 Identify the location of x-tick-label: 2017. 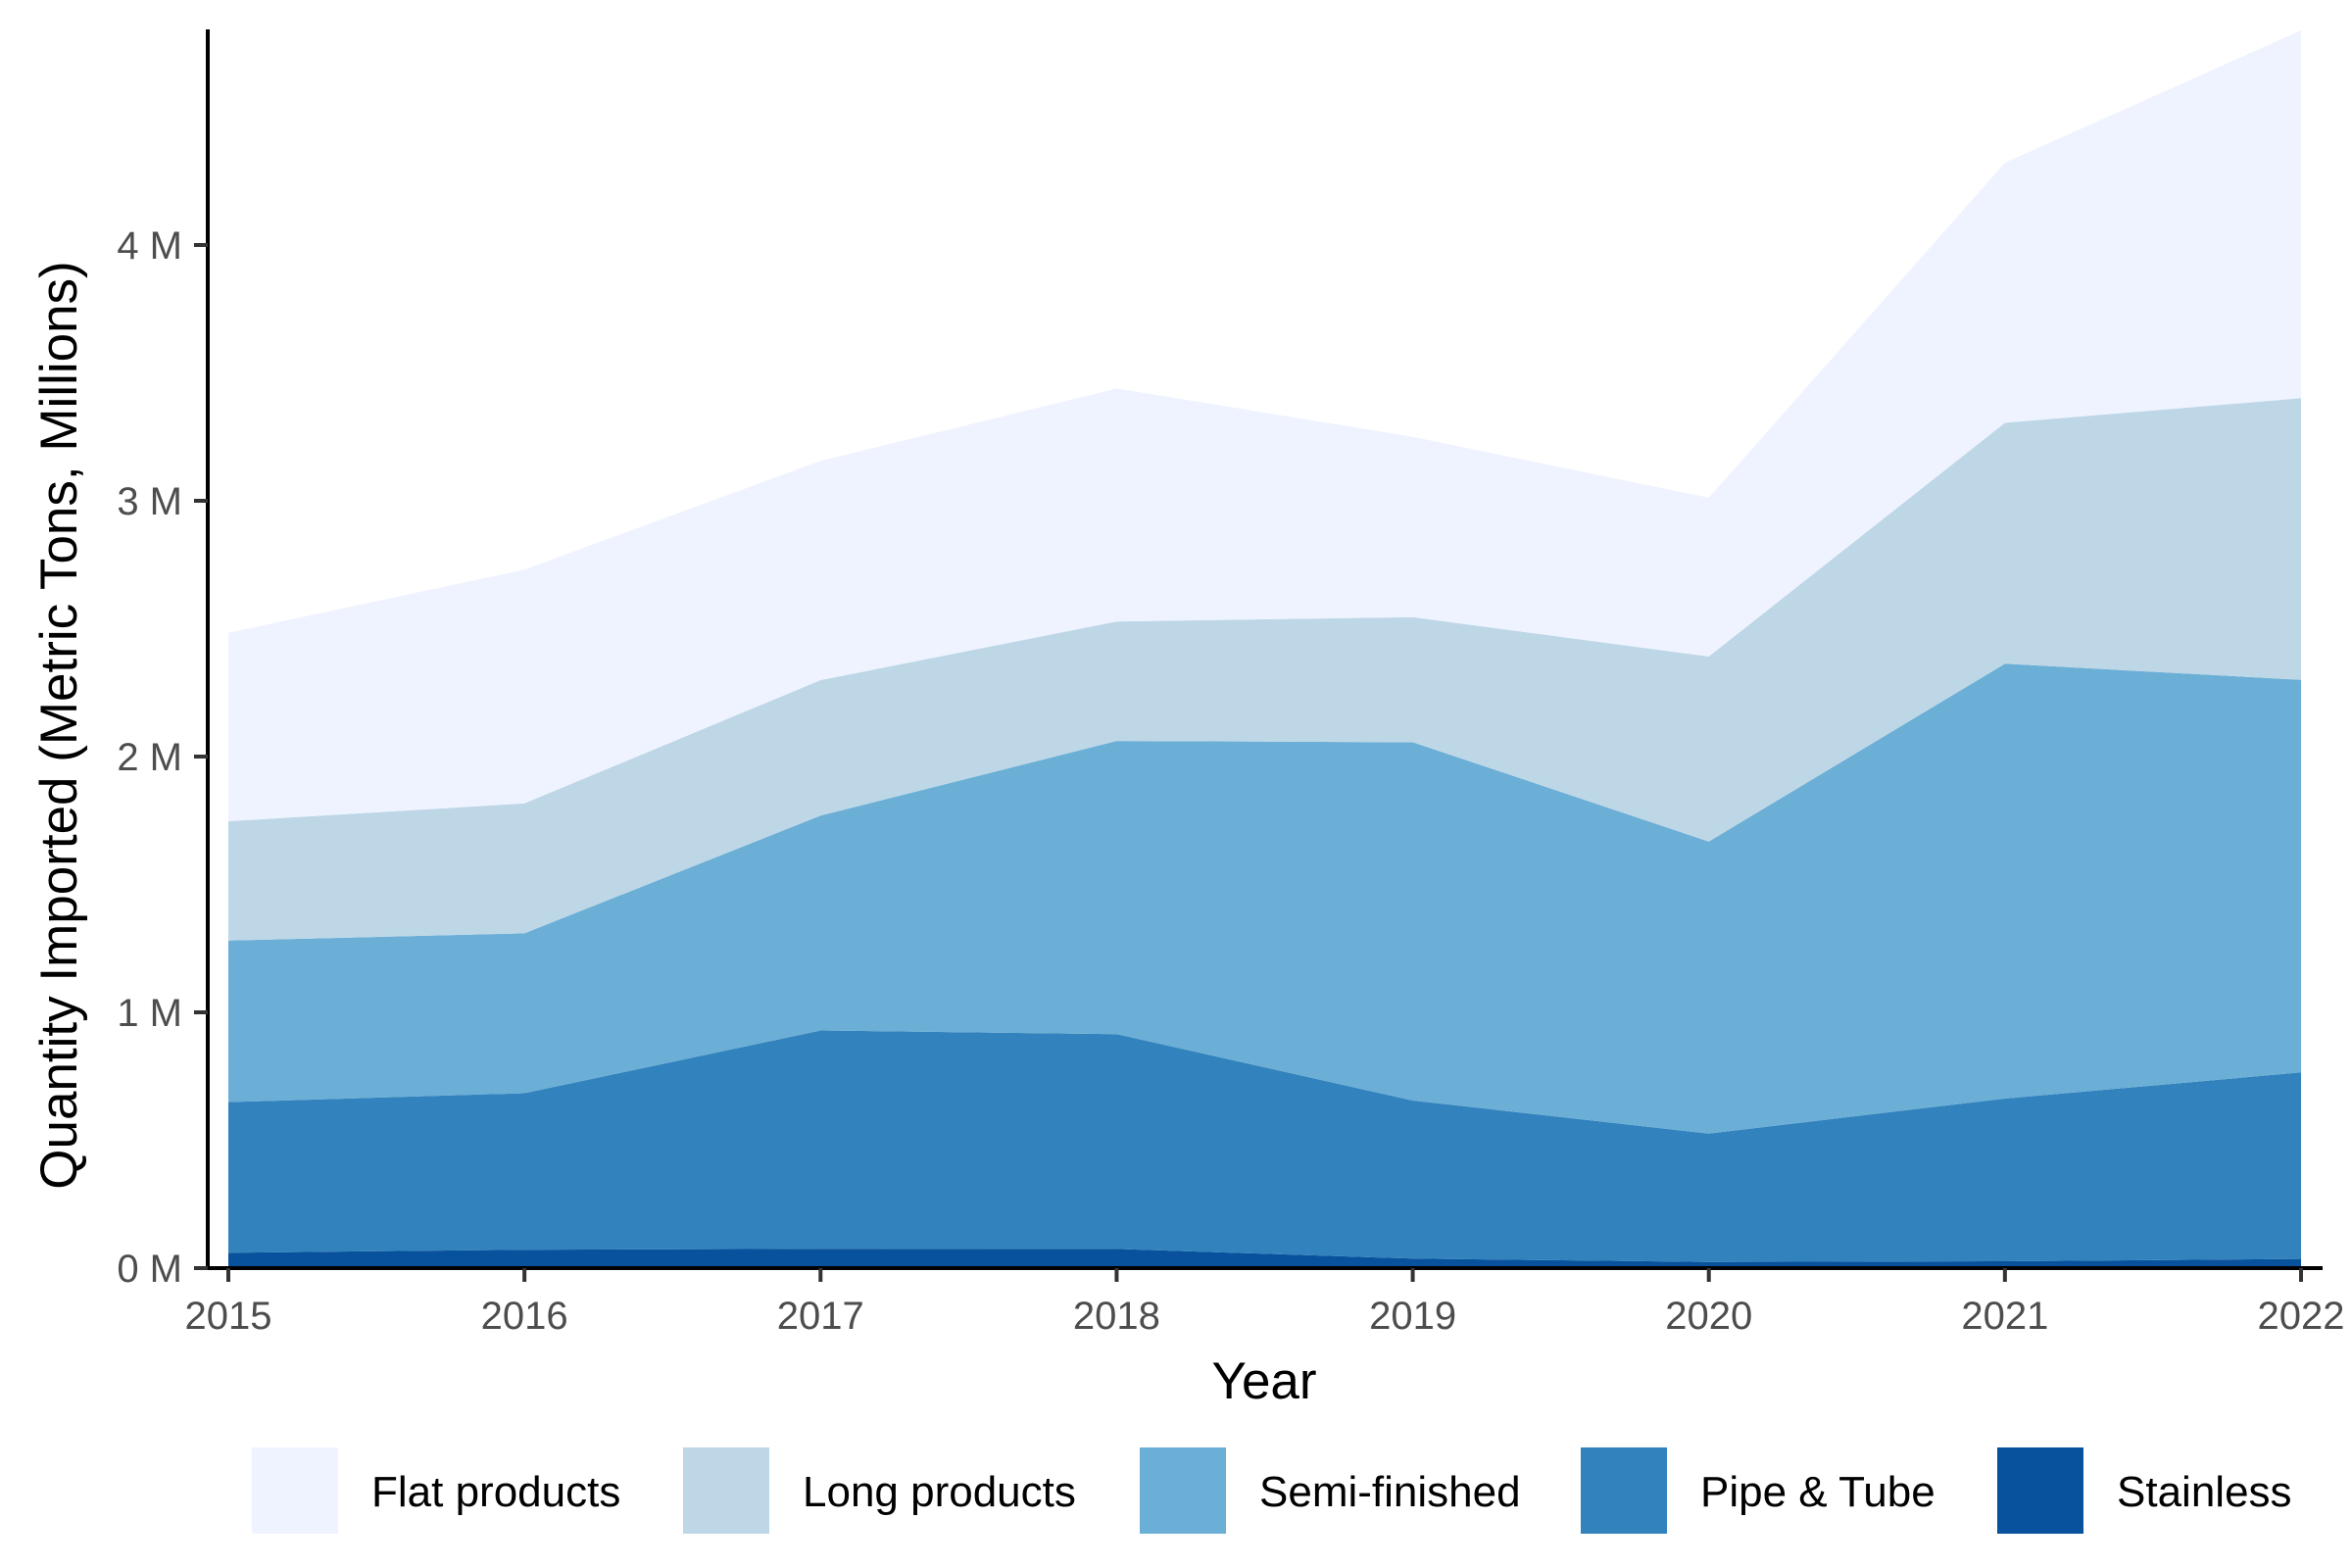
(820, 1316).